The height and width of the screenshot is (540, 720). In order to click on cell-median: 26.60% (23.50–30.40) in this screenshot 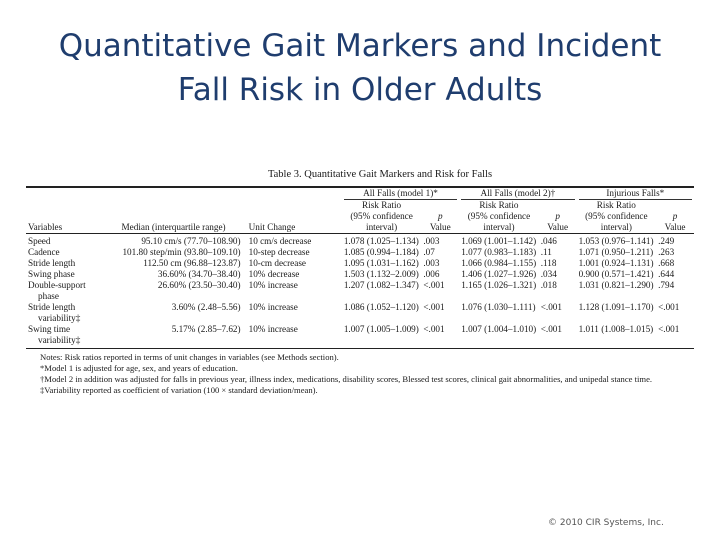, I will do `click(199, 285)`.